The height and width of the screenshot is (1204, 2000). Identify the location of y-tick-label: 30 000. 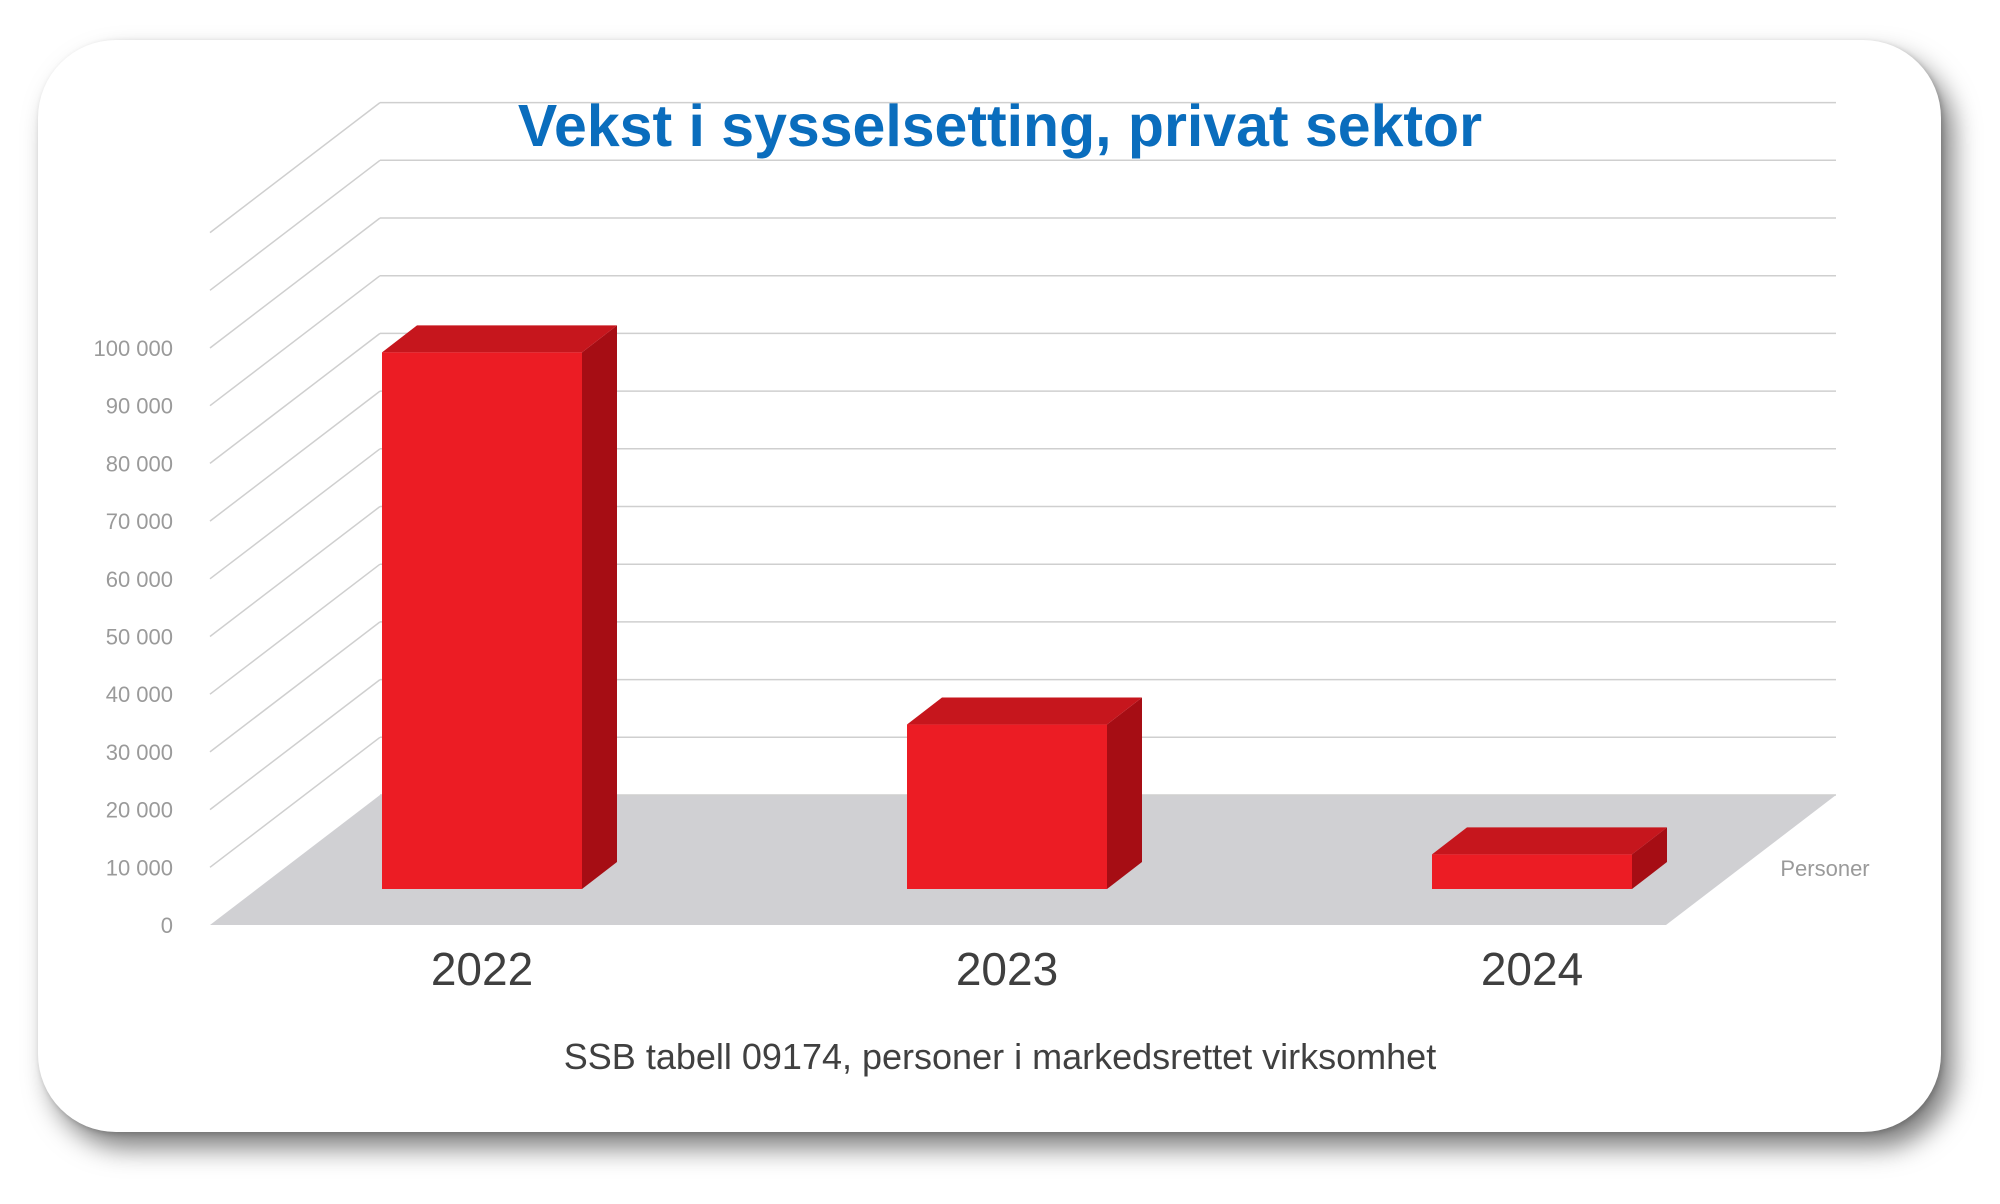
(139, 752).